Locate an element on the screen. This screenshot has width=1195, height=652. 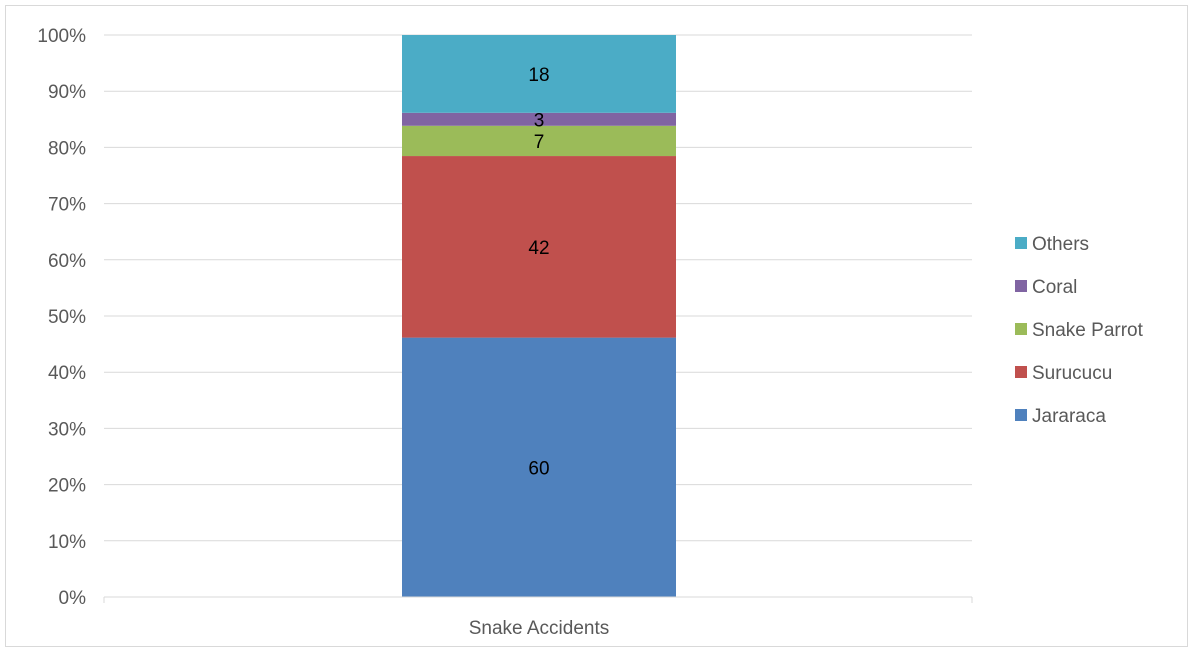
legend-label: Snake Parrot is located at coordinates (1088, 330).